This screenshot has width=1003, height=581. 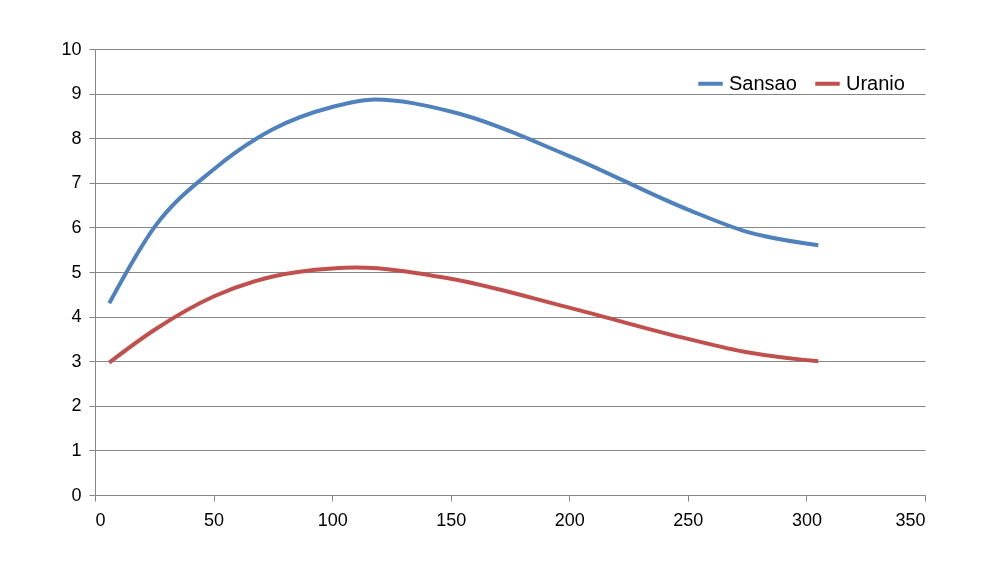 What do you see at coordinates (76, 494) in the screenshot?
I see `y-tick-label: 0` at bounding box center [76, 494].